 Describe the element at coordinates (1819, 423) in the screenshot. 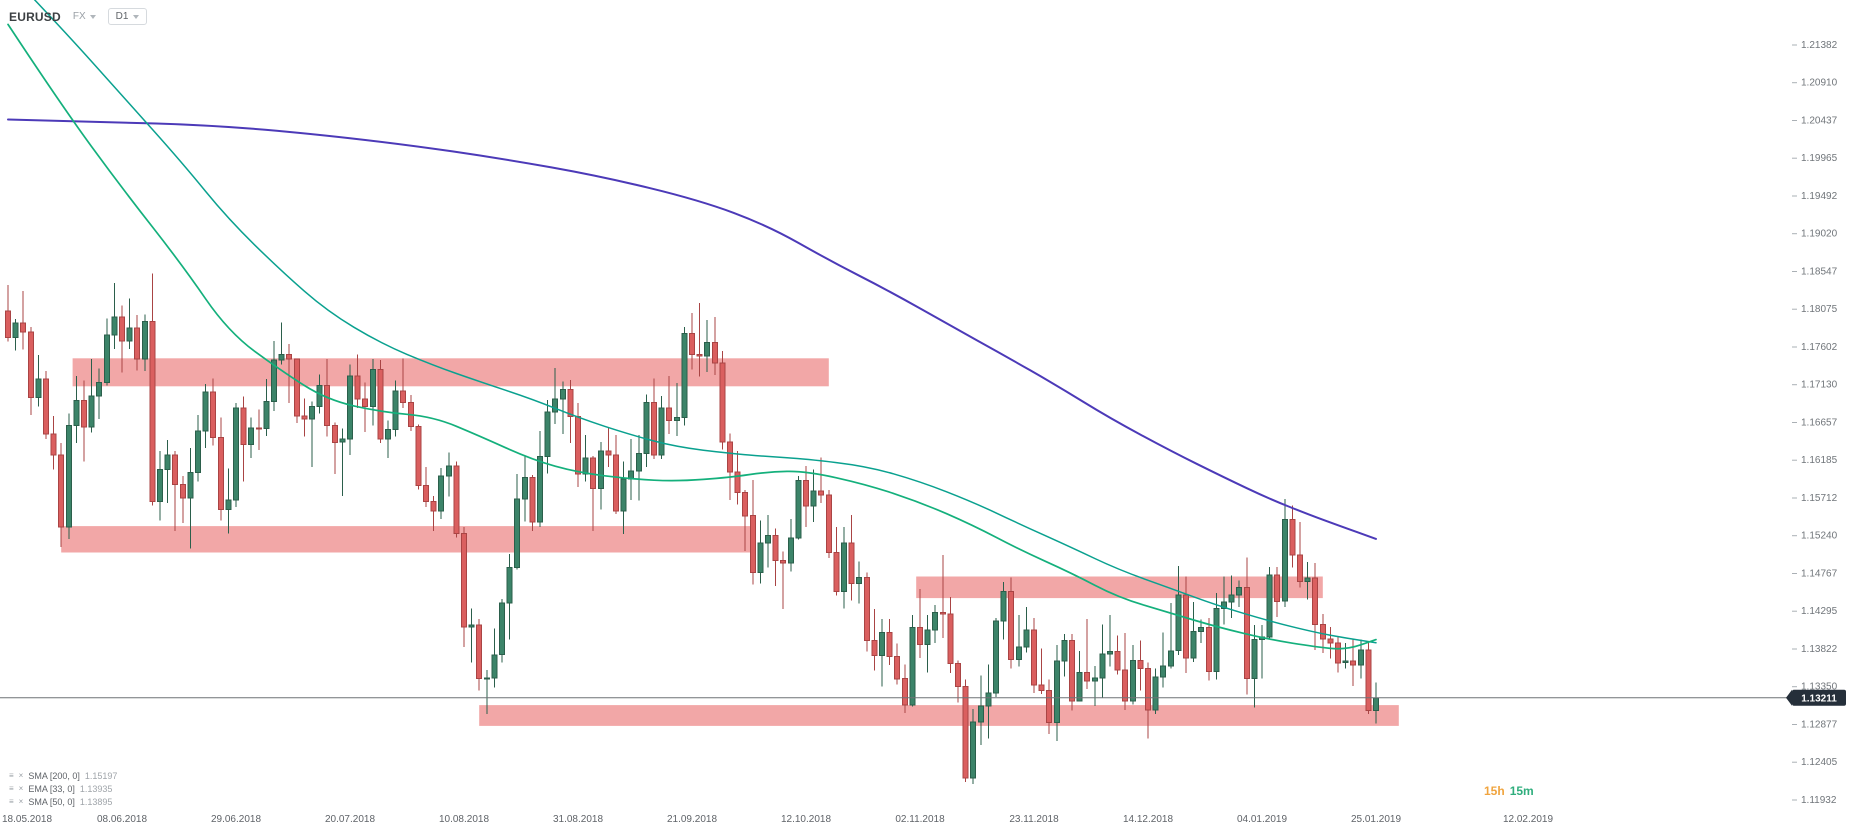

I see `price-tick-label: 1.16657` at that location.